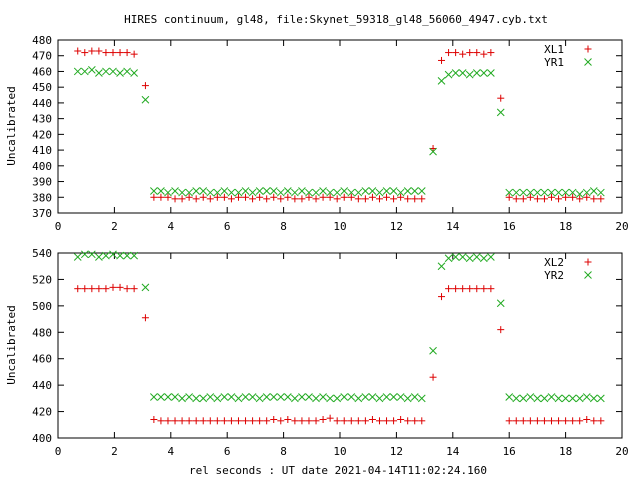  I want to click on legend-label: YR1, so click(554, 62).